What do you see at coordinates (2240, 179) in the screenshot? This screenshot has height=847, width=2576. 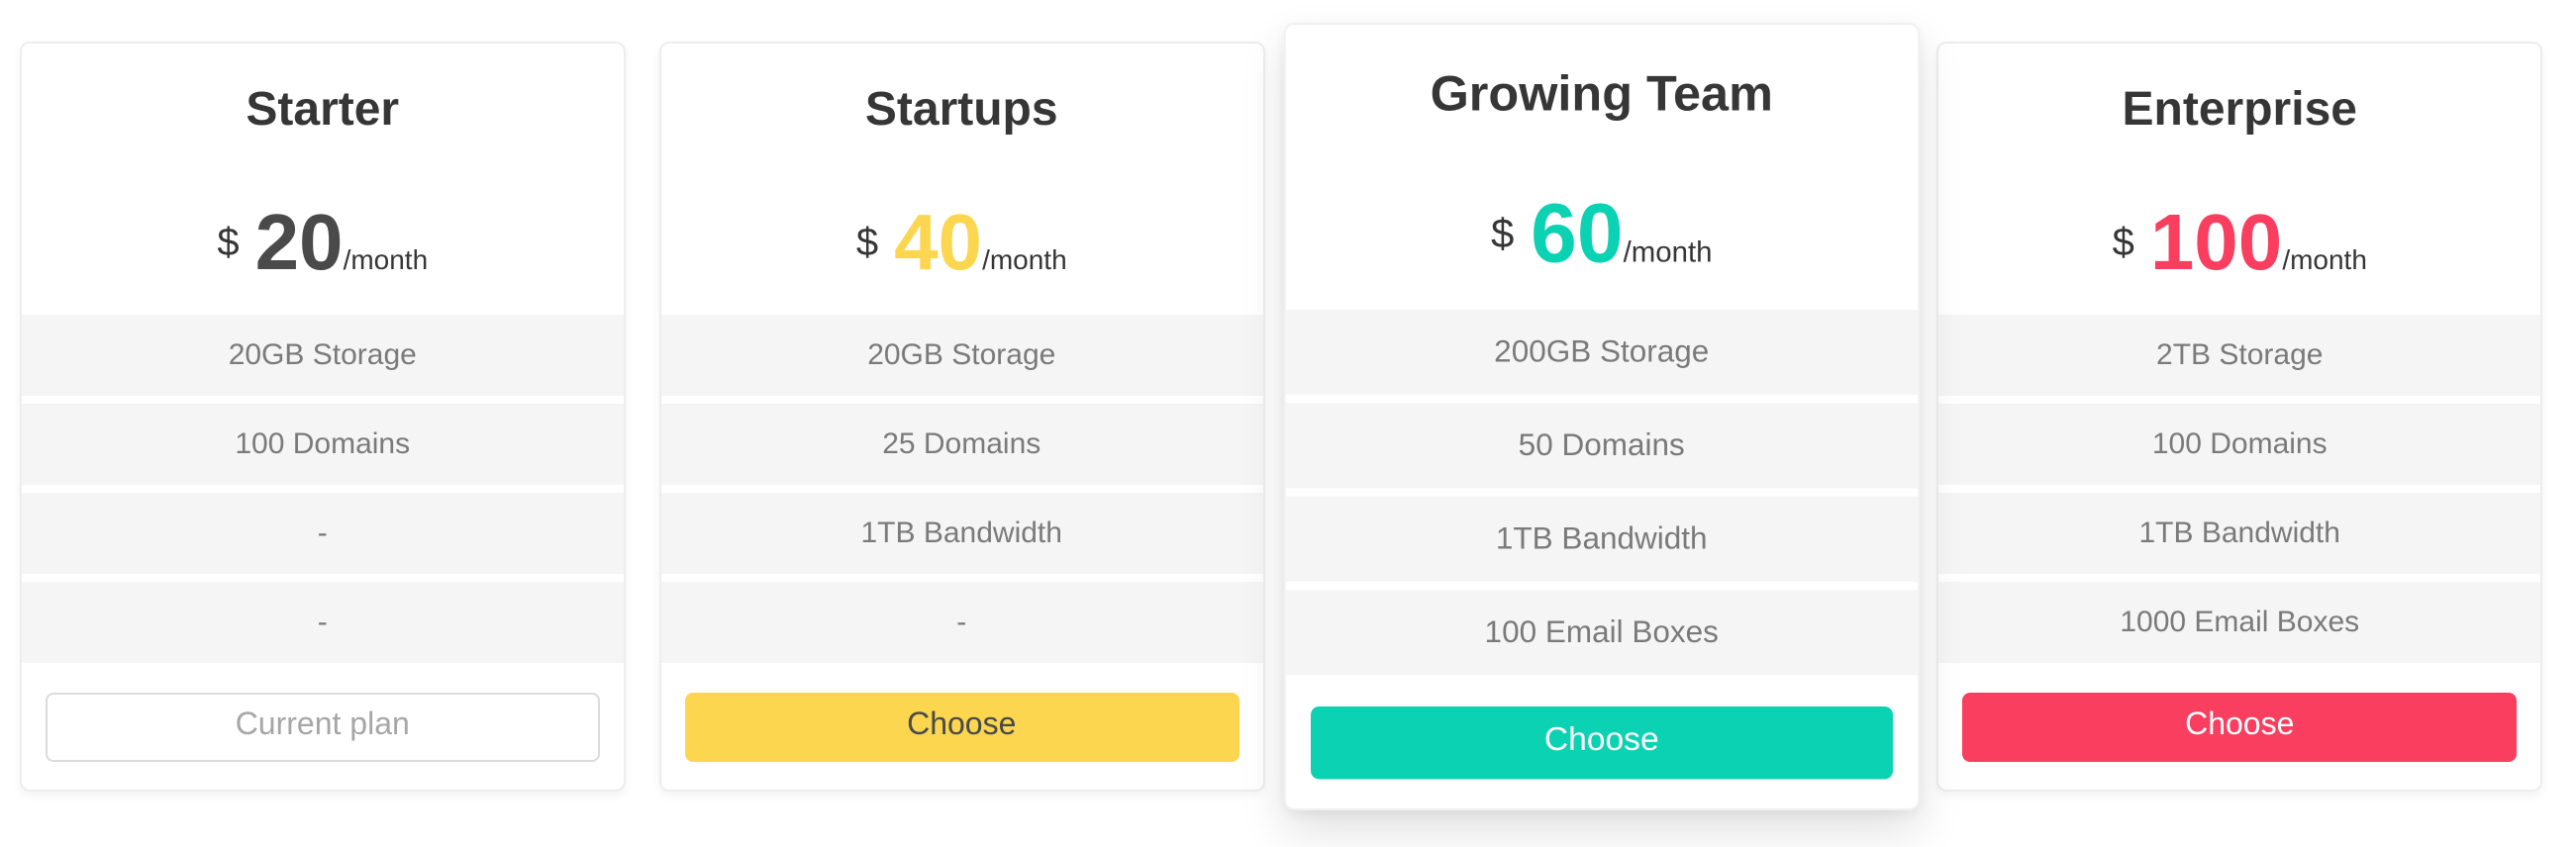 I see `plan-header: Enterprise $100/month` at bounding box center [2240, 179].